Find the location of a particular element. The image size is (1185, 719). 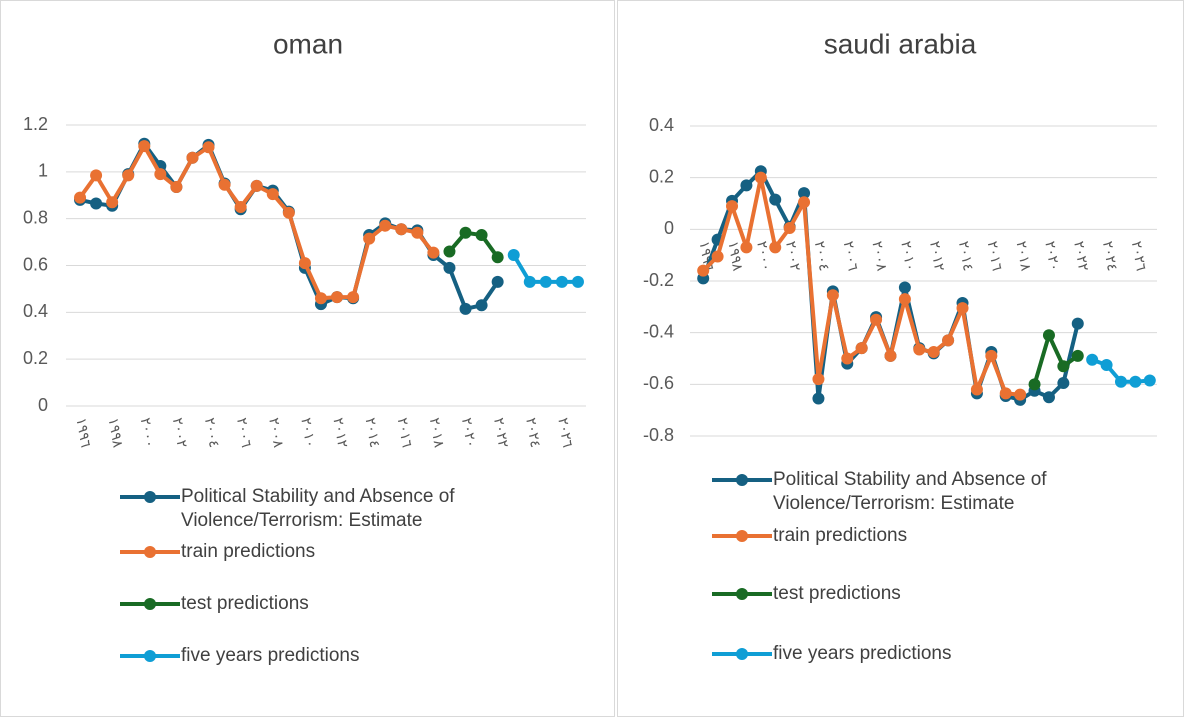

y-tick-label: -0.2 is located at coordinates (658, 280).